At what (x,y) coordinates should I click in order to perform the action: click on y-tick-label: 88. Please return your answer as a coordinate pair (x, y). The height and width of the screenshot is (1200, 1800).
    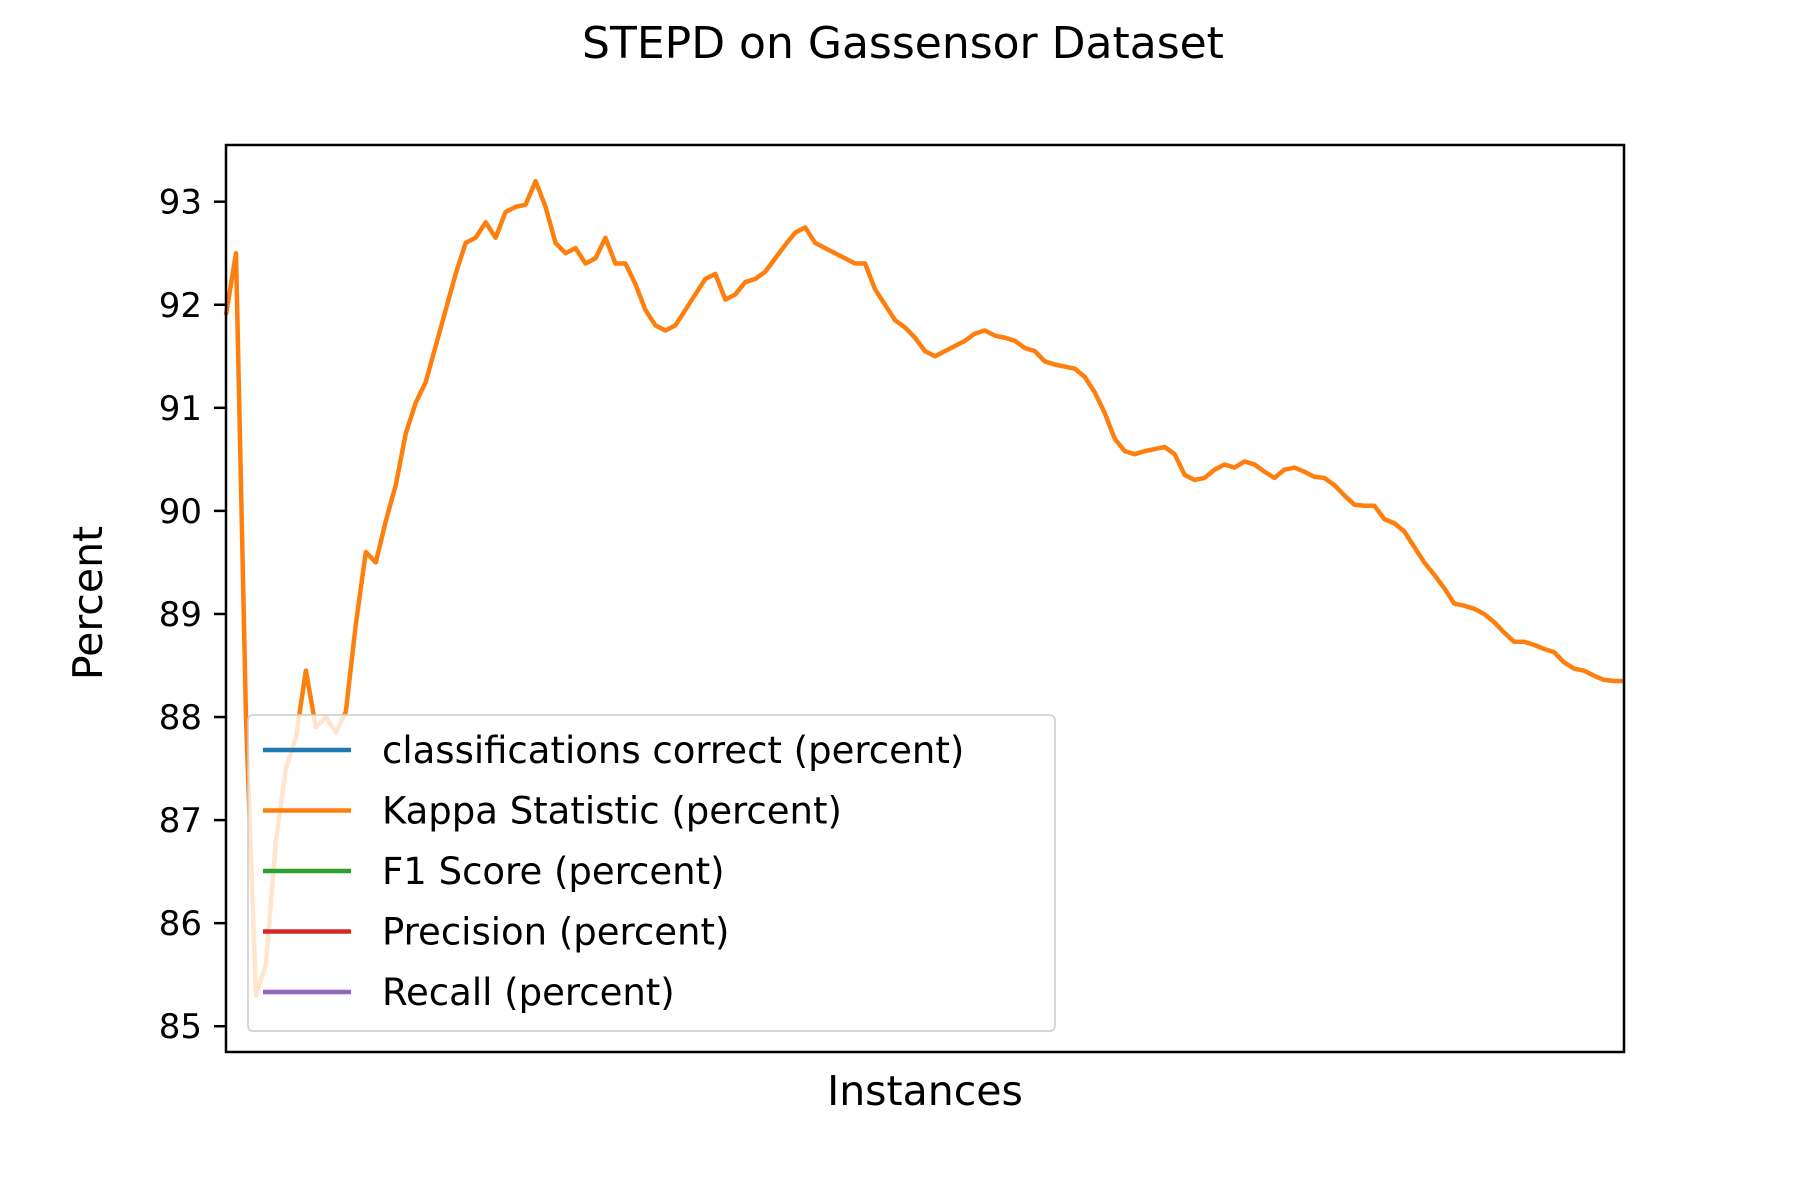
    Looking at the image, I should click on (180, 718).